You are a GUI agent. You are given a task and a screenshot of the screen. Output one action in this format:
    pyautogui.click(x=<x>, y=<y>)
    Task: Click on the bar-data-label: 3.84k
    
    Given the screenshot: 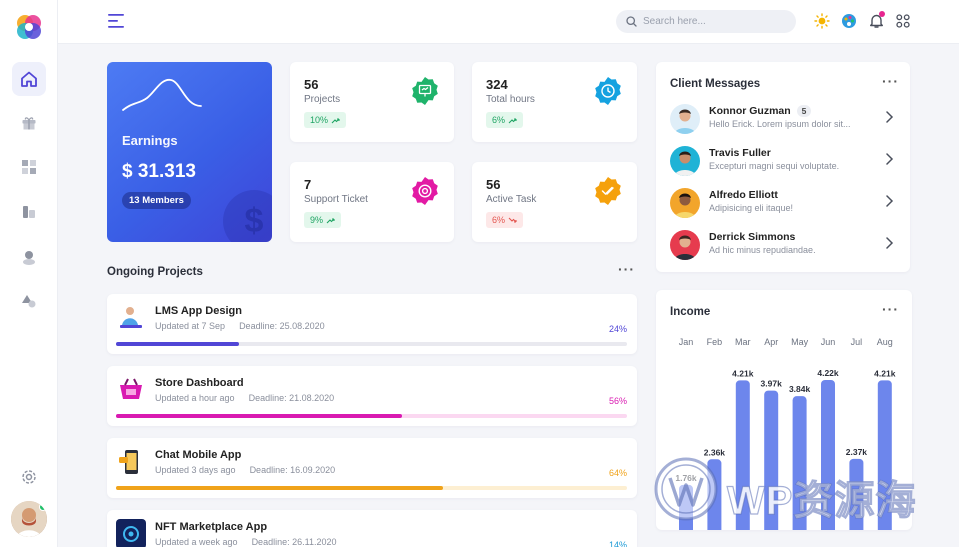 What is the action you would take?
    pyautogui.click(x=800, y=389)
    